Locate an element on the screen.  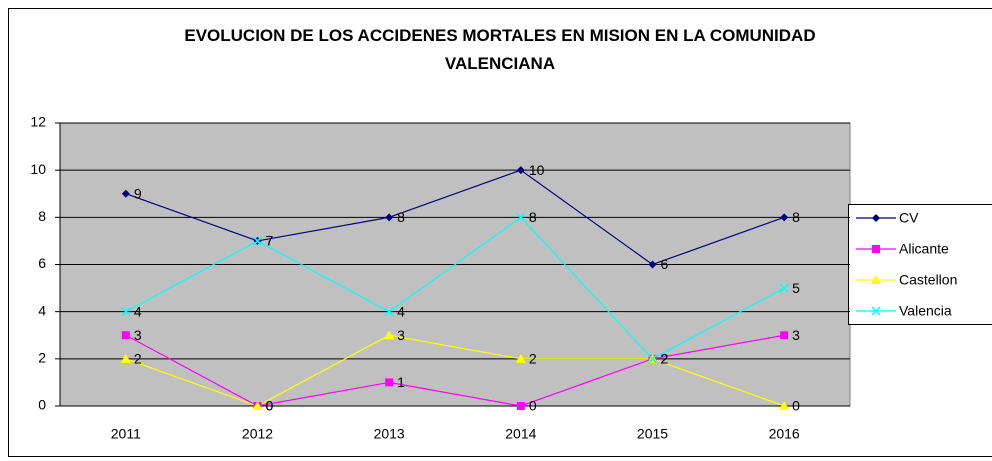
y-tick-label: 10 is located at coordinates (38, 169).